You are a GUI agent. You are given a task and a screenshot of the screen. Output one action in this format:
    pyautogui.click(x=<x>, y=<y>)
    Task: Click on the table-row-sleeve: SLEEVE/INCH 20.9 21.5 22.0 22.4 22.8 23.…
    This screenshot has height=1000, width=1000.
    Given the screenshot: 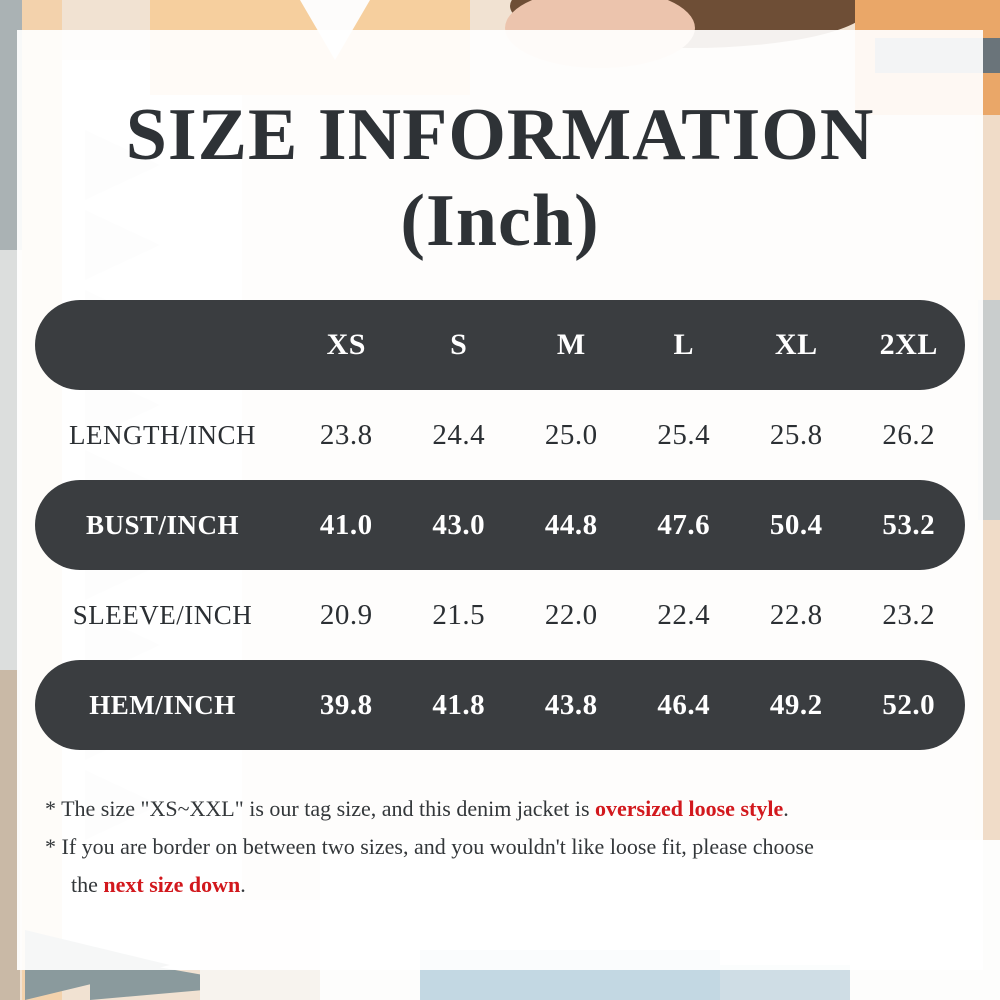 What is the action you would take?
    pyautogui.click(x=500, y=615)
    